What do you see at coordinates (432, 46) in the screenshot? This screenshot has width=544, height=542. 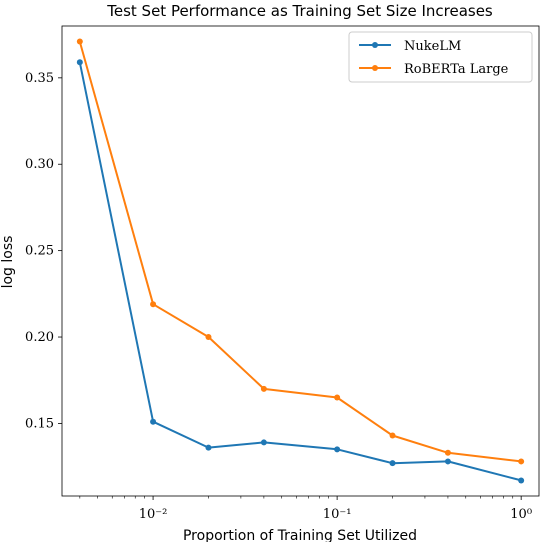 I see `legend-label-nukelm: NukeLM` at bounding box center [432, 46].